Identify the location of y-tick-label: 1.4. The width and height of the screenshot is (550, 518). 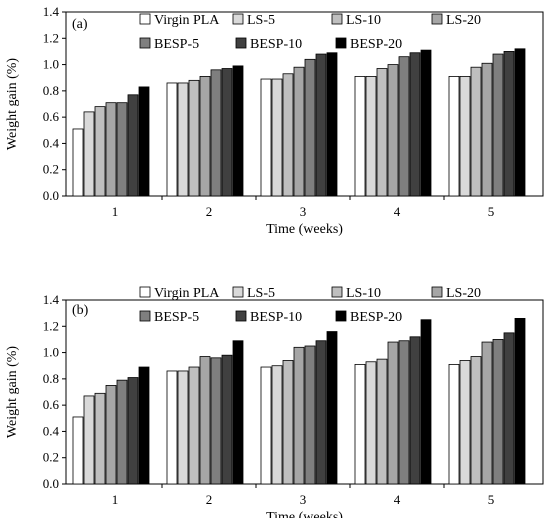
(51, 299).